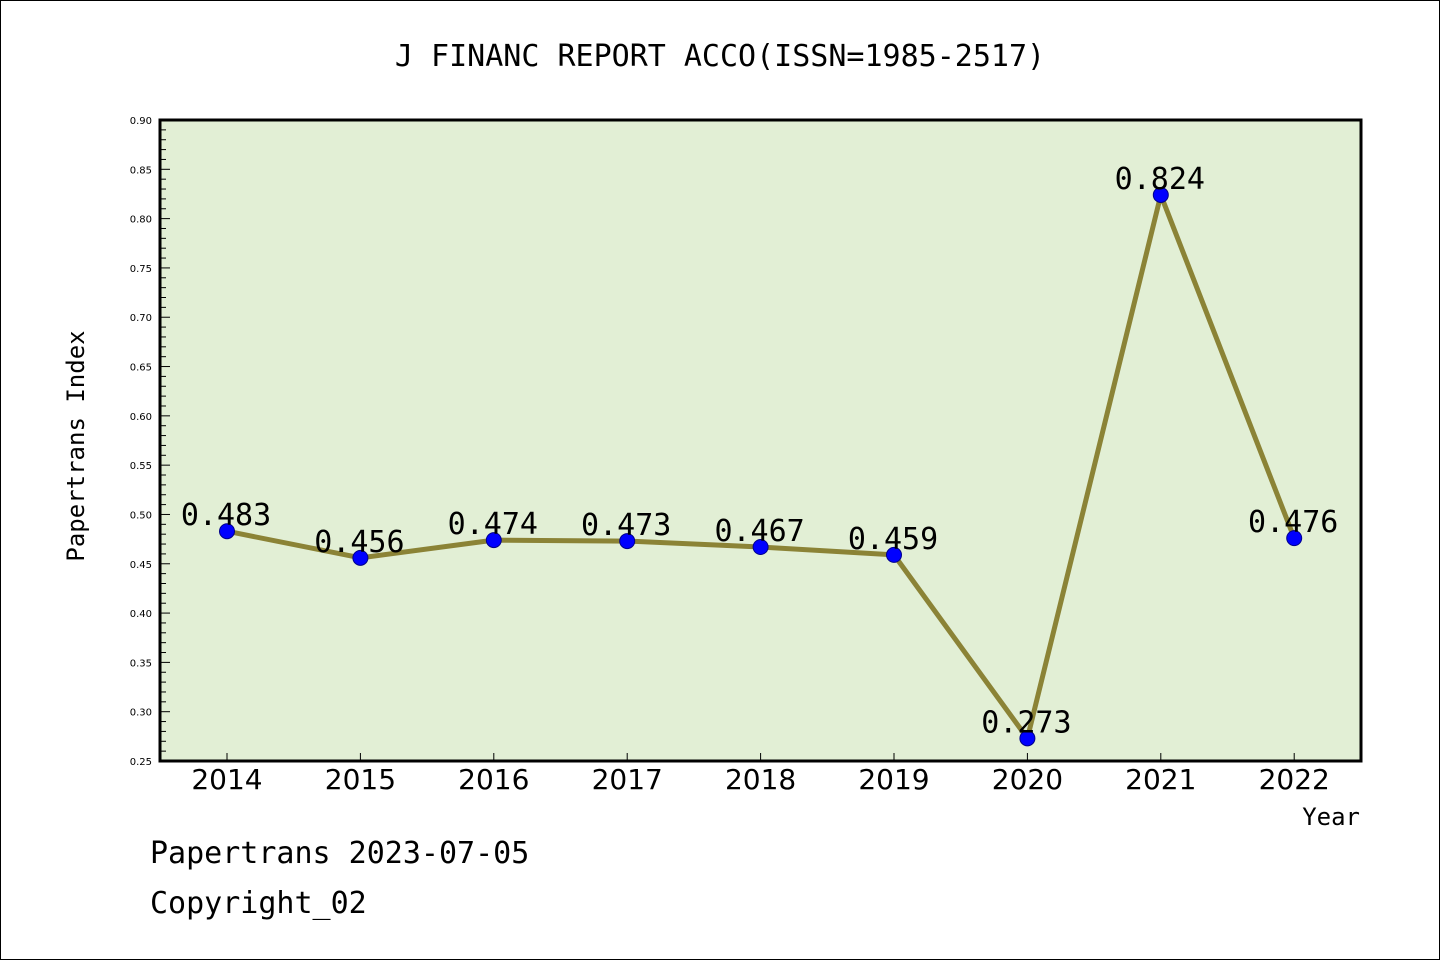 This screenshot has height=960, width=1440. I want to click on footer-source: Papertrans 2023-07-05, so click(340, 853).